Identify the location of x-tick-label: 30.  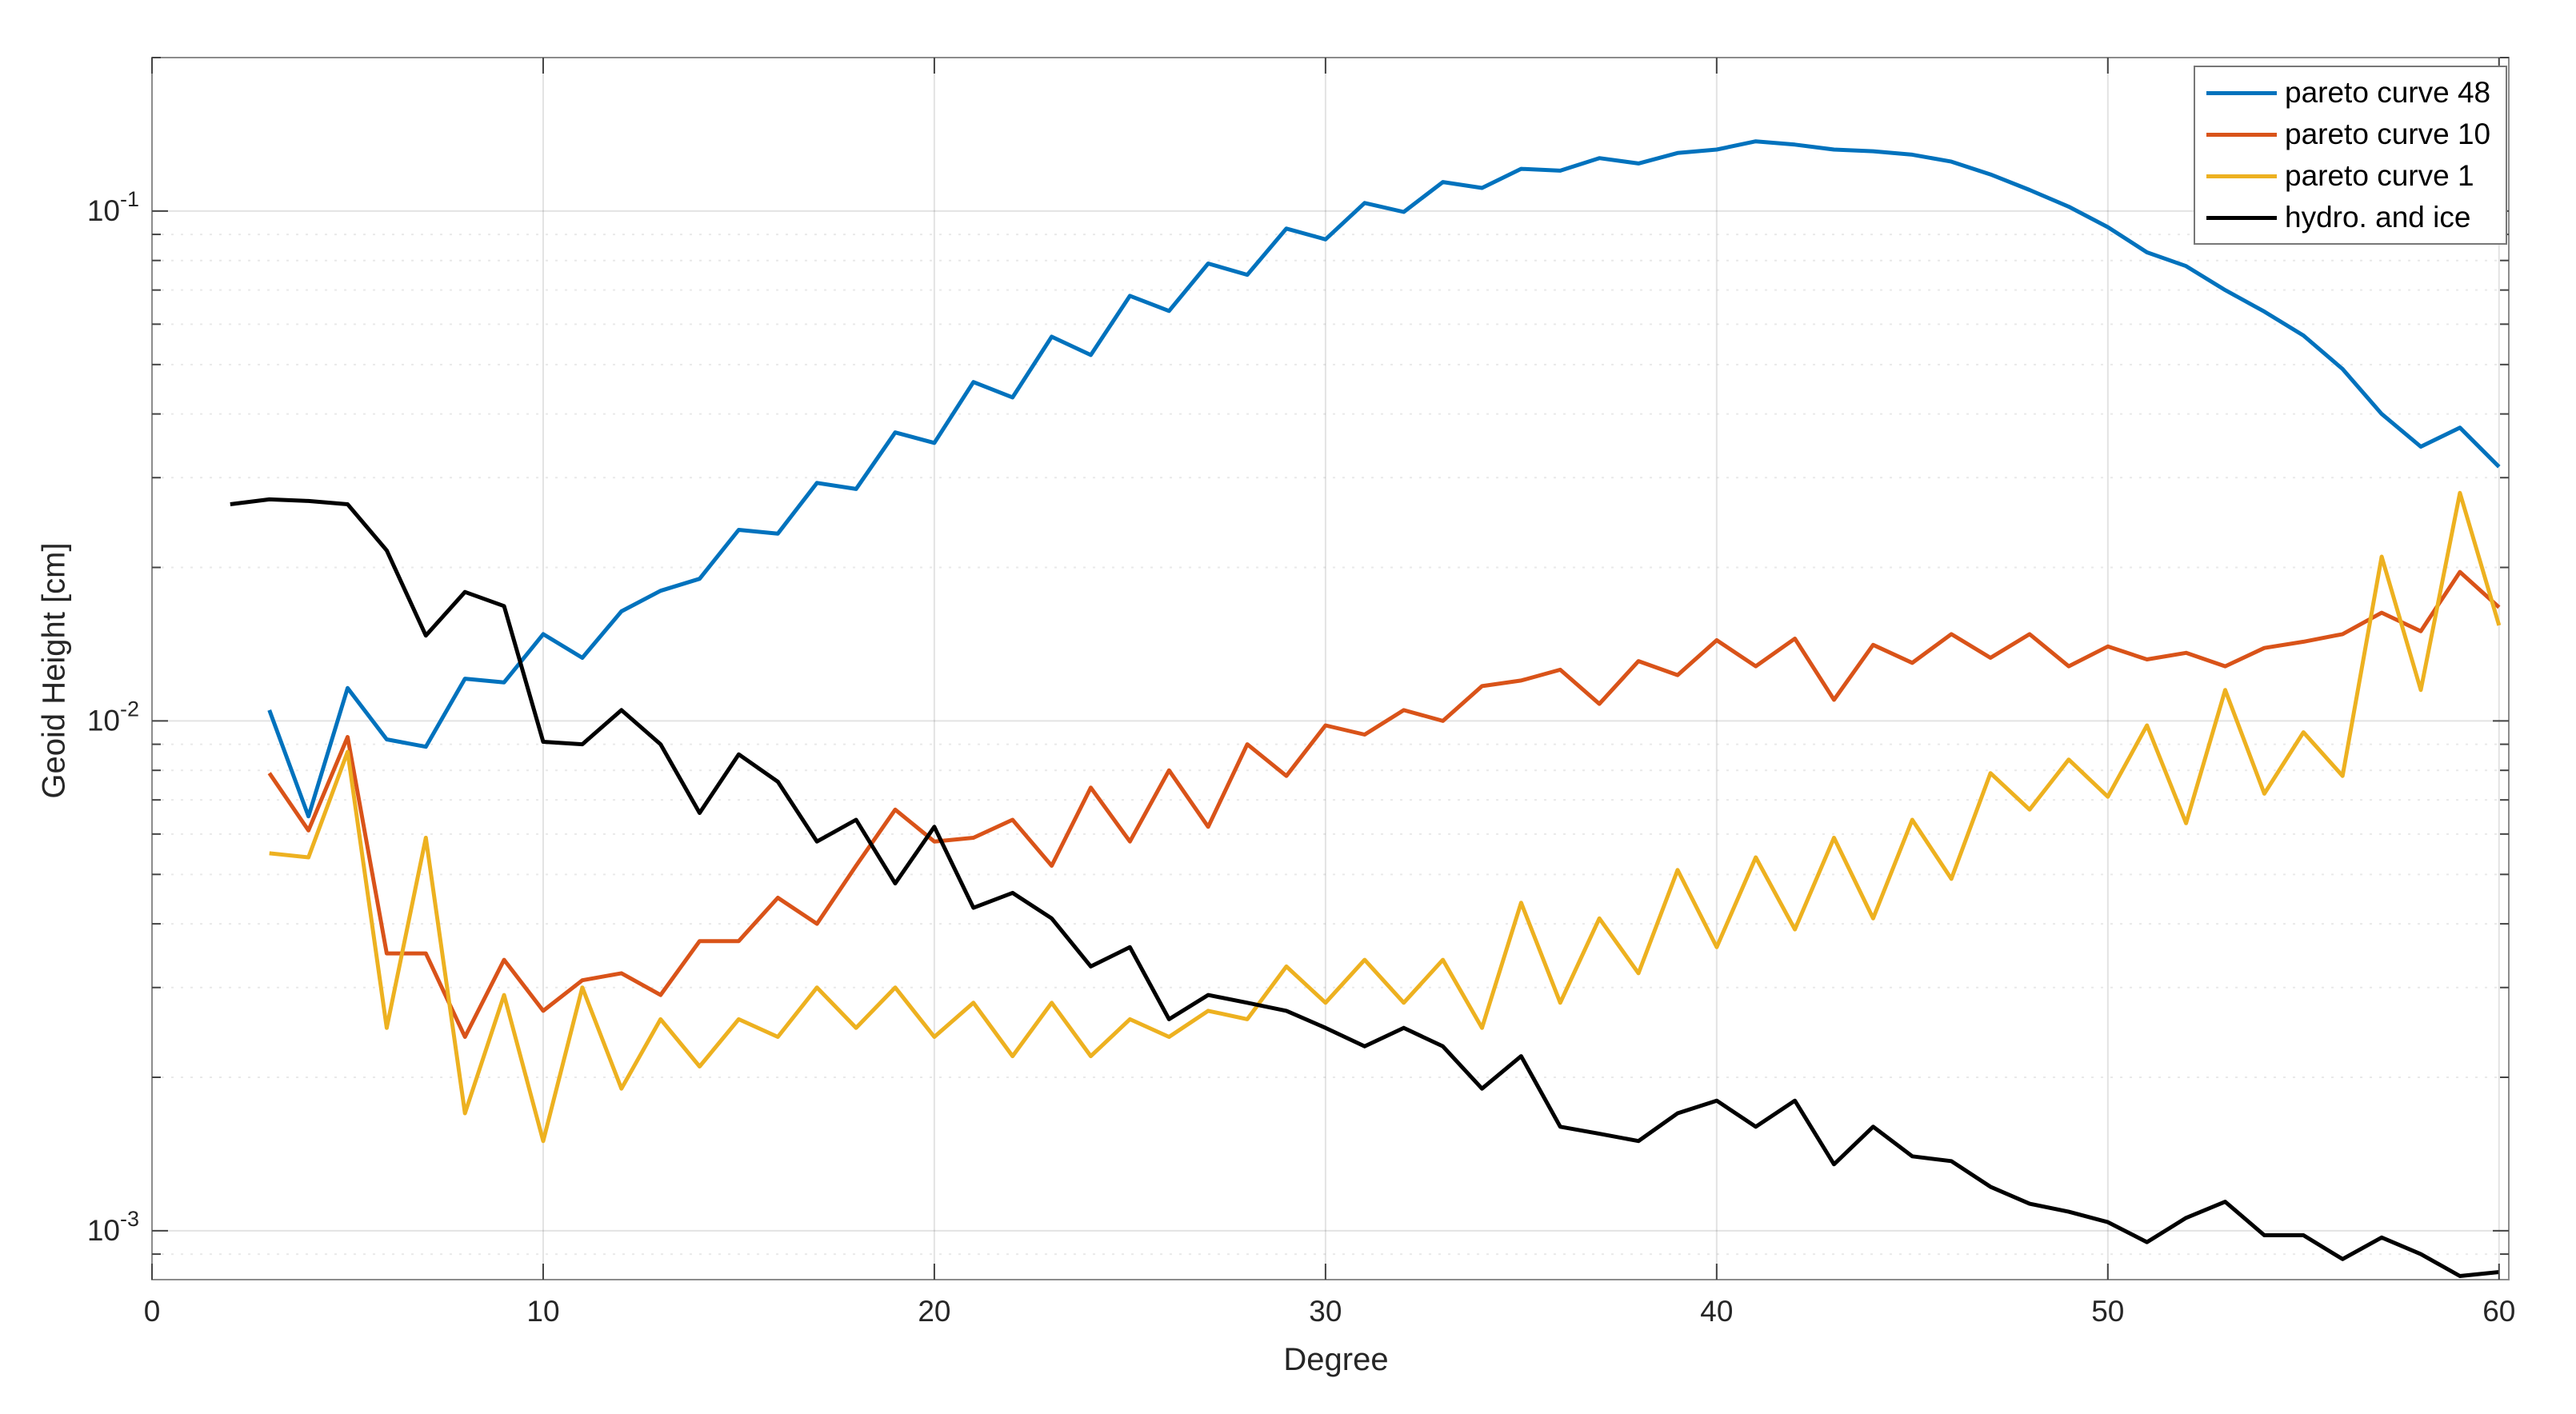
(1325, 1312).